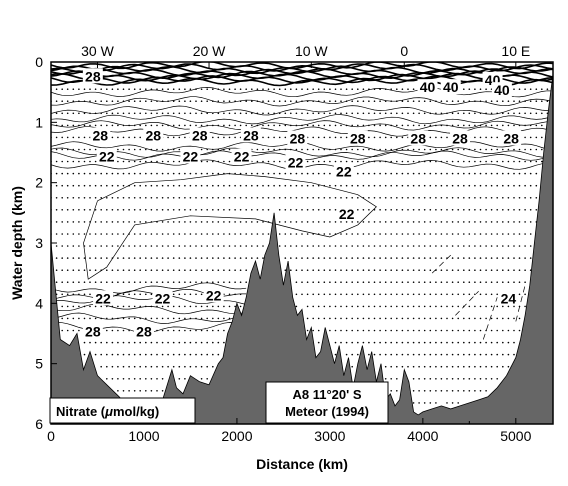 This screenshot has height=486, width=568. I want to click on contour-label-text: 22, so click(347, 214).